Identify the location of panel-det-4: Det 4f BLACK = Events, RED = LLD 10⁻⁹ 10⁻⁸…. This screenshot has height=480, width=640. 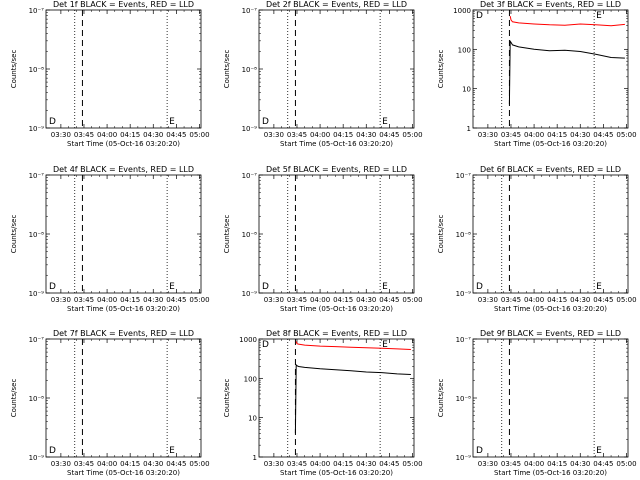
(110, 239).